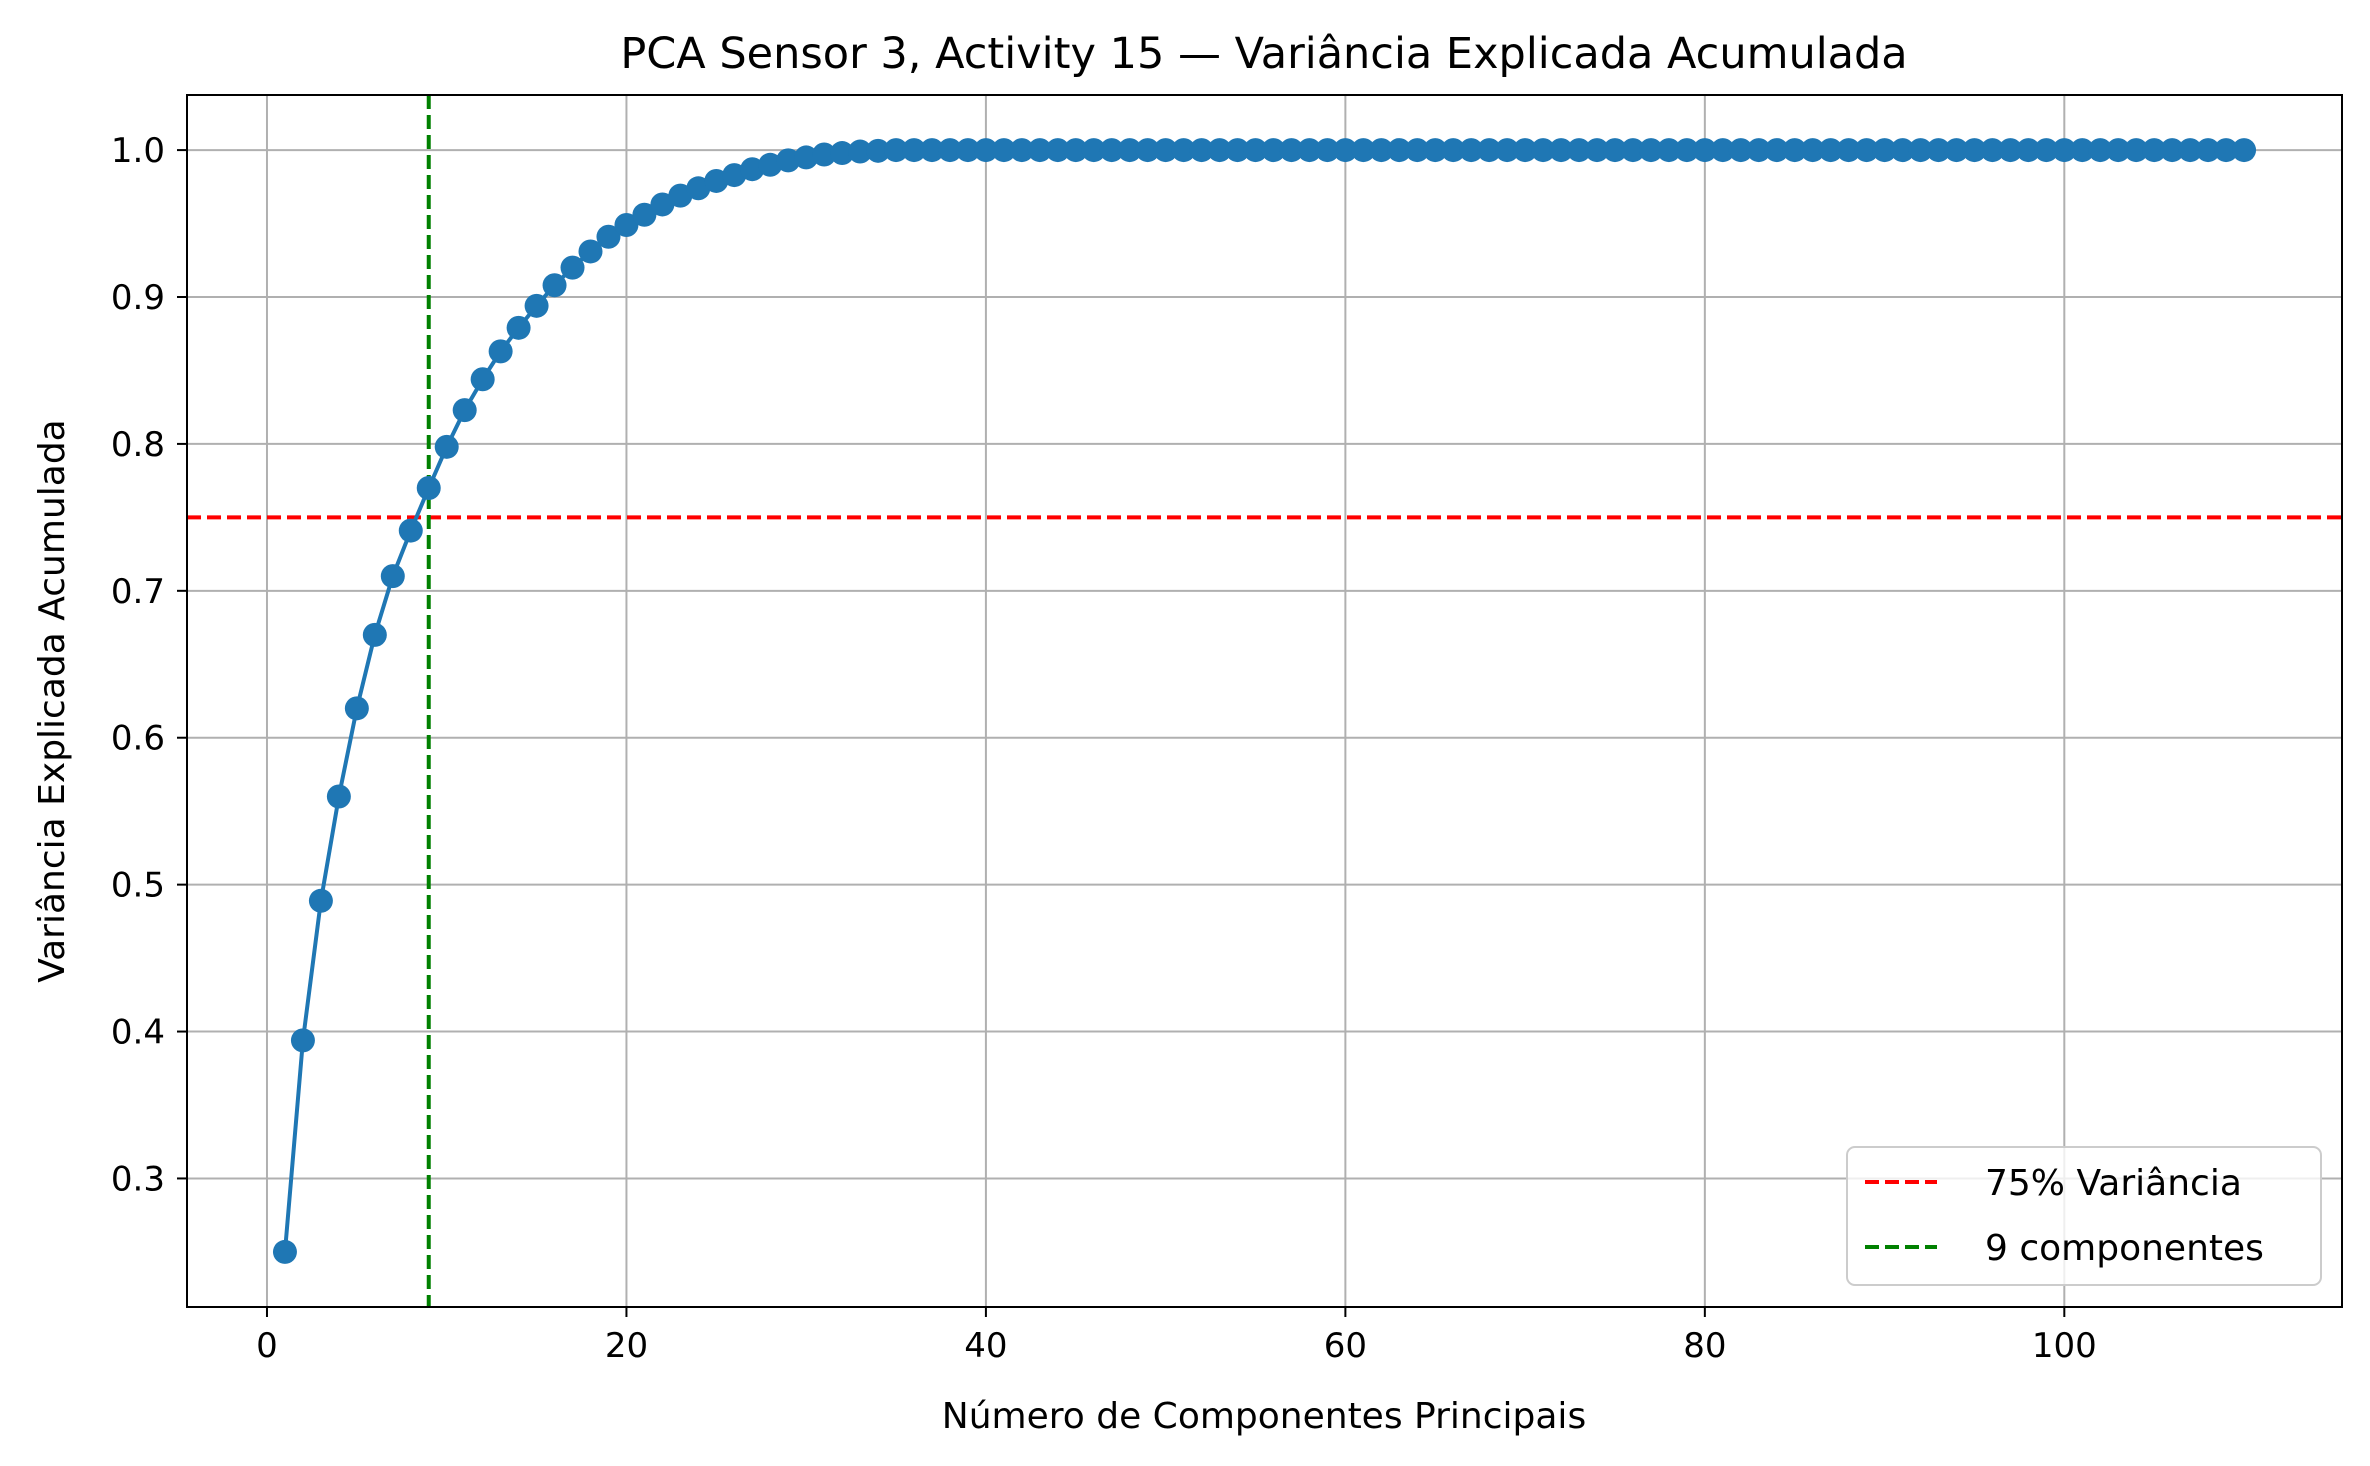 The width and height of the screenshot is (2370, 1466). What do you see at coordinates (138, 151) in the screenshot?
I see `y-tick-label: 1.0` at bounding box center [138, 151].